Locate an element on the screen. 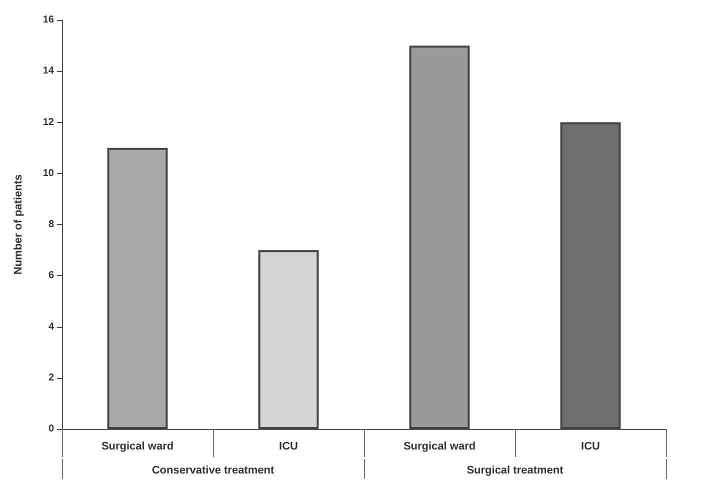 Image resolution: width=706 pixels, height=499 pixels. y-tick-label: 2 is located at coordinates (51, 378).